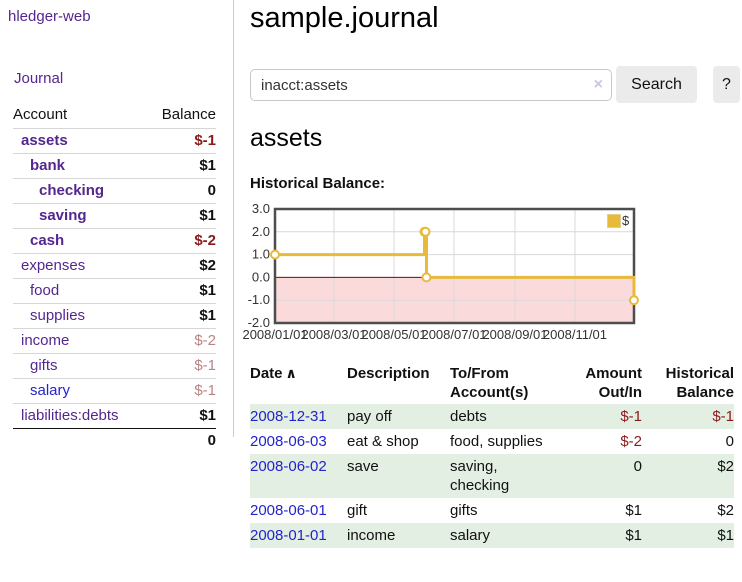  I want to click on transaction-accounts: saving, checking, so click(480, 476).